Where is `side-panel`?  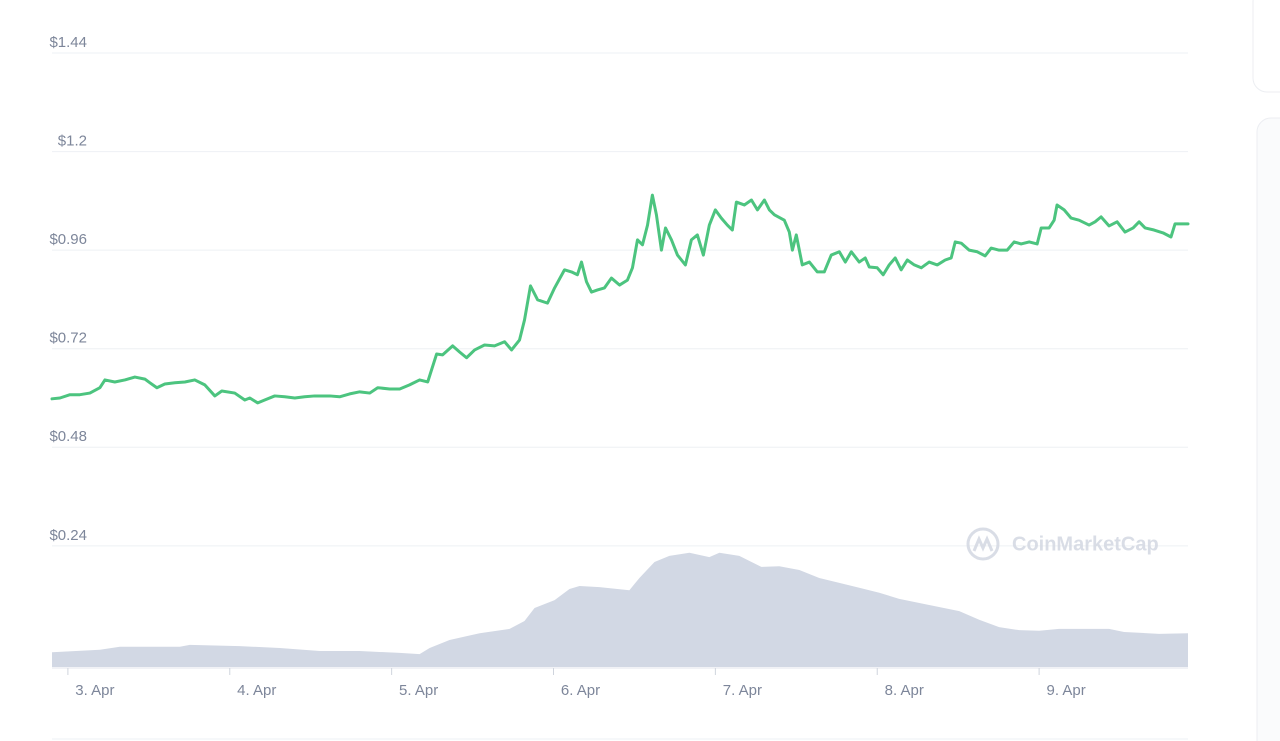 side-panel is located at coordinates (1268, 429).